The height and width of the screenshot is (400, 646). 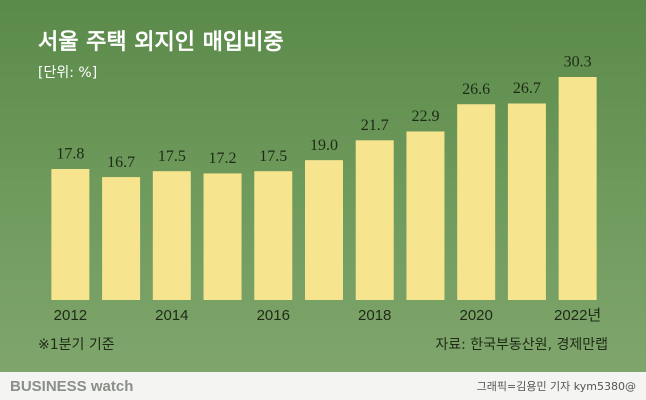 I want to click on value-label: 26.6, so click(x=476, y=89).